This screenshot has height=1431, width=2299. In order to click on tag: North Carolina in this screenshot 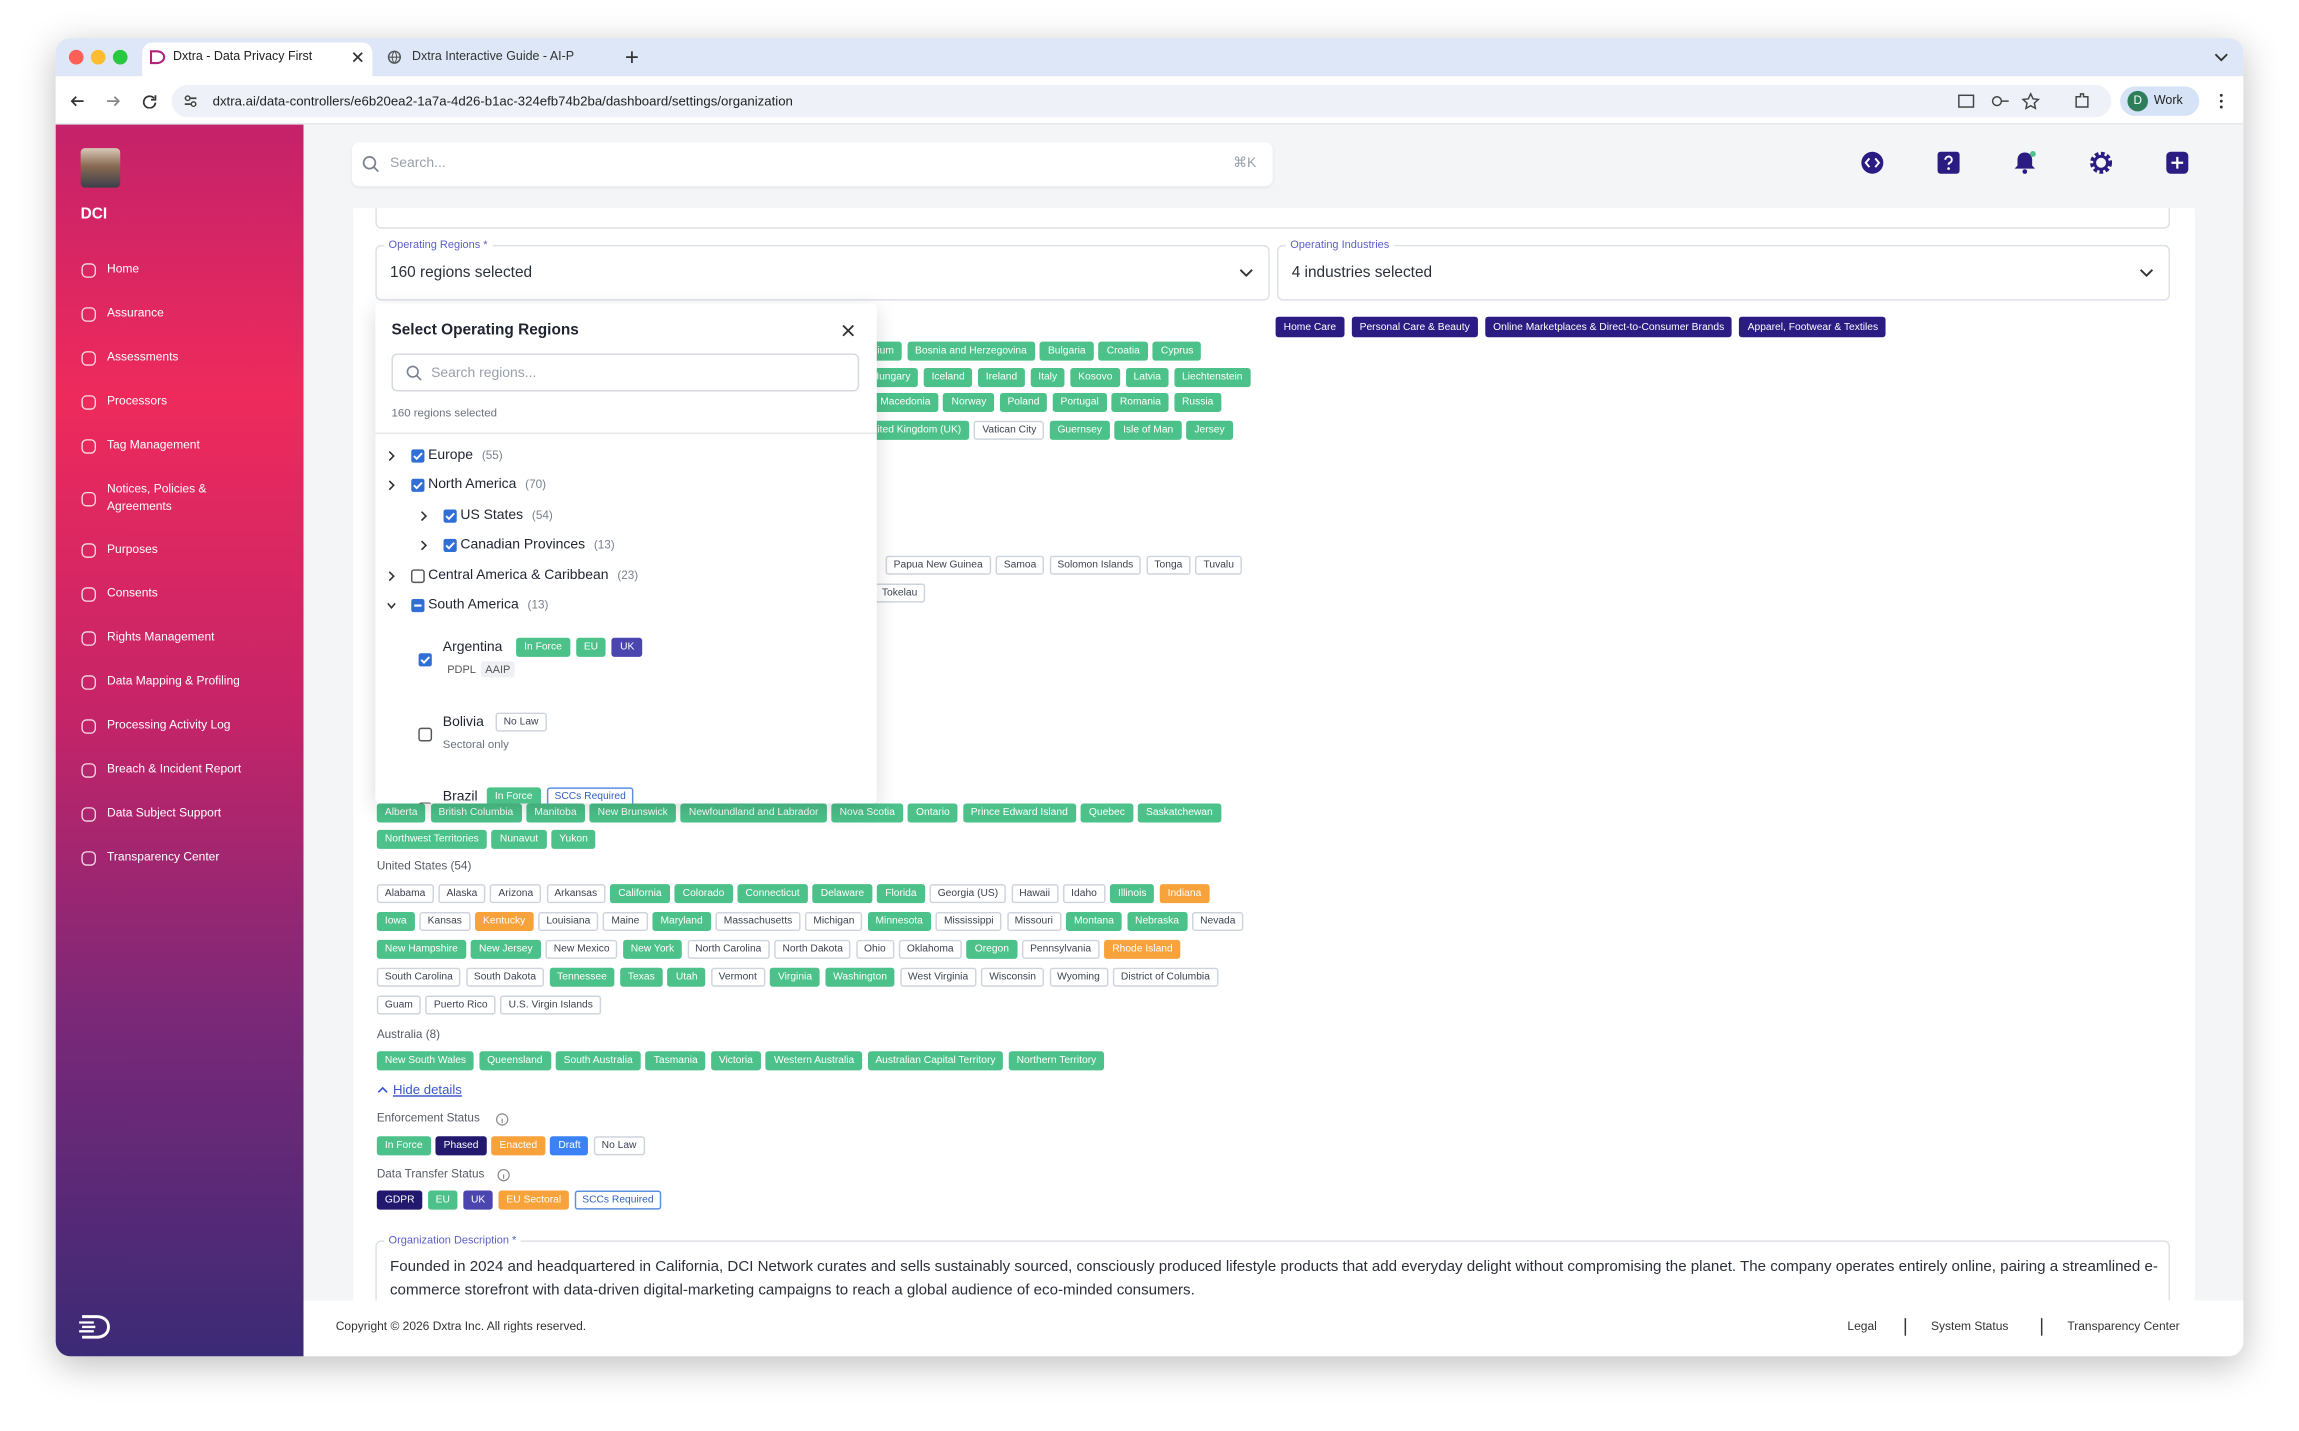, I will do `click(728, 949)`.